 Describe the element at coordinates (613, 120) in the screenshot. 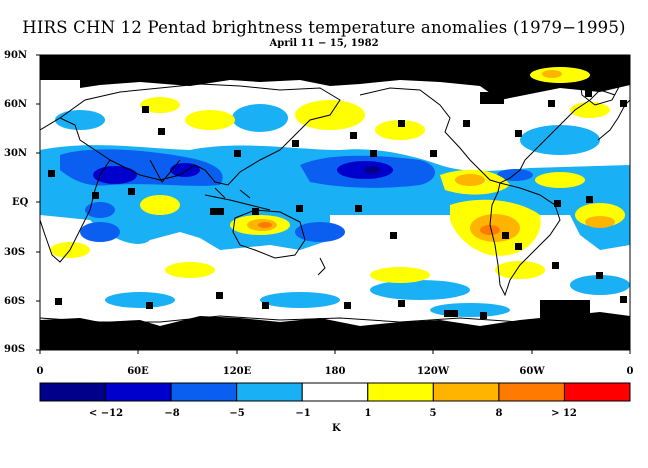

I see `coast-europe` at that location.